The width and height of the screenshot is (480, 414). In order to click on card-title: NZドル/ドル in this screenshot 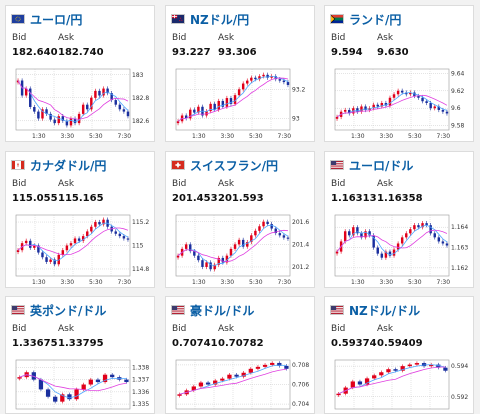, I will do `click(375, 310)`.